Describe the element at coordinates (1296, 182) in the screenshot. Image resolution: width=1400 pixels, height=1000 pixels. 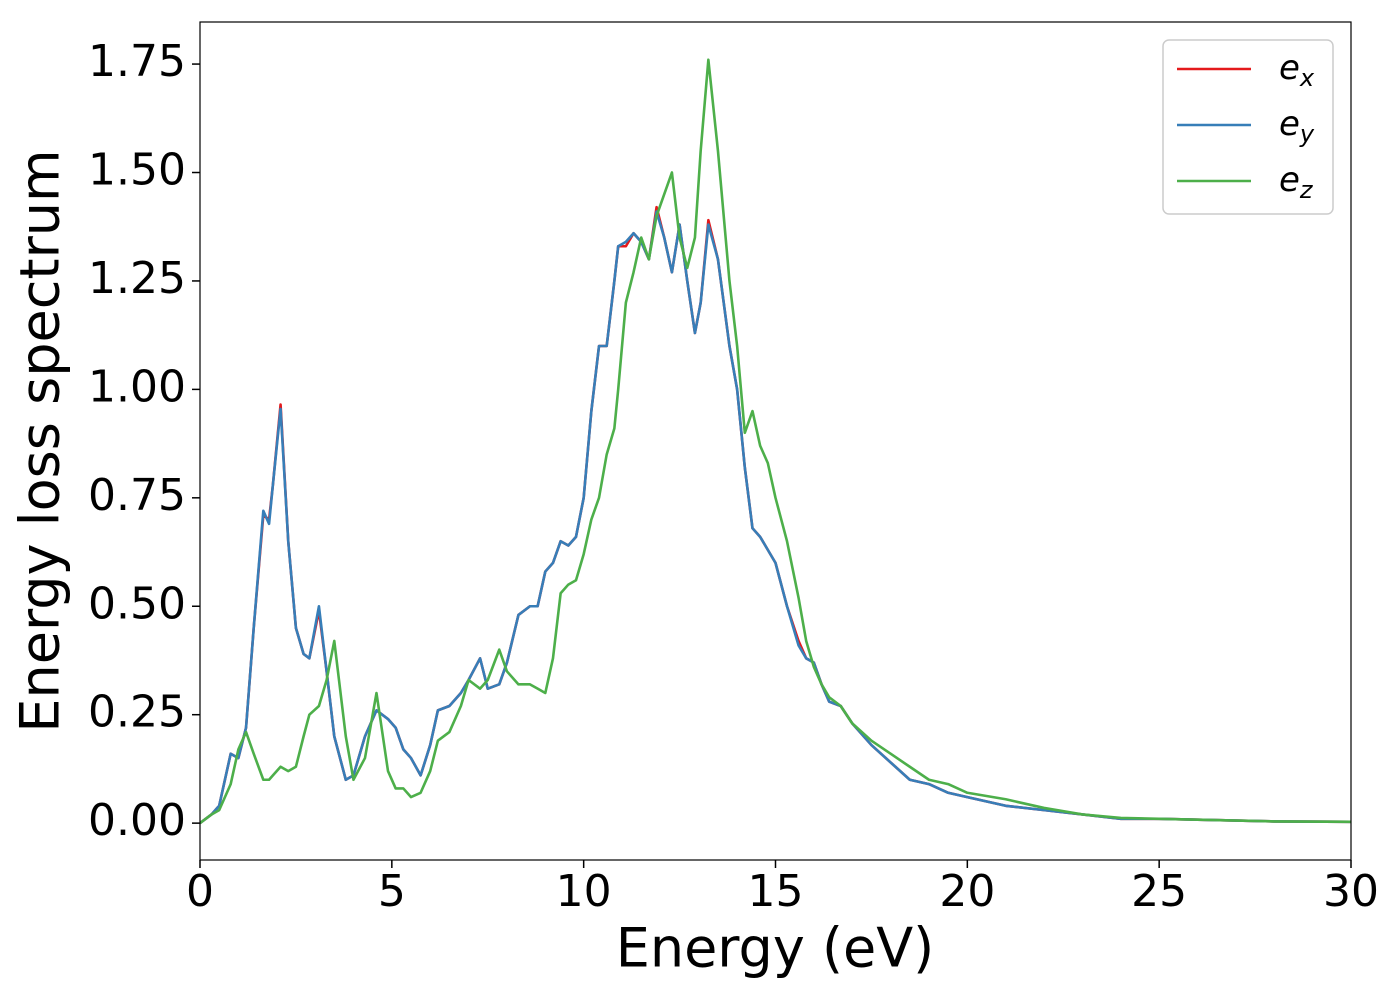
I see `legend-label: ez` at that location.